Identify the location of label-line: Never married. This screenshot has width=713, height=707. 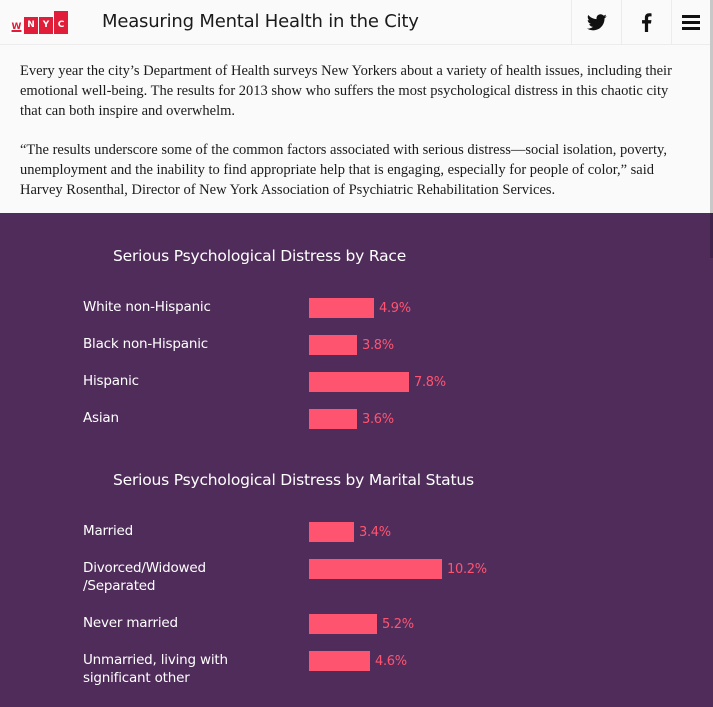
(130, 623).